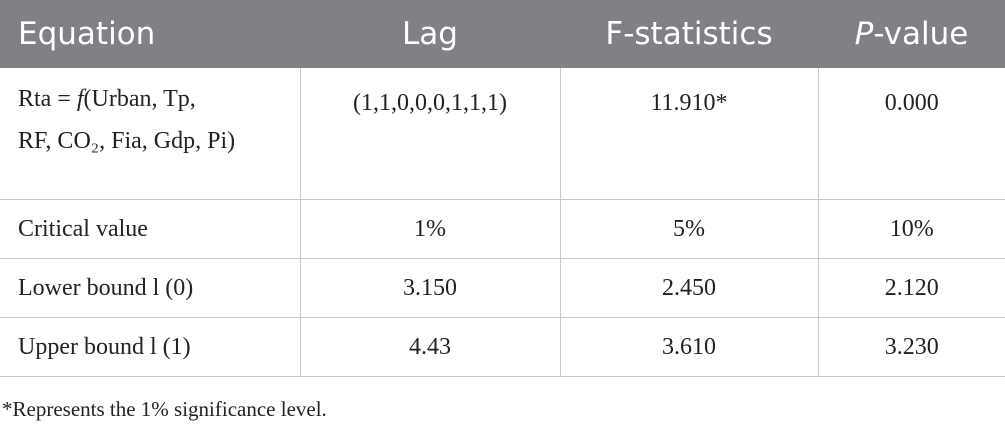  What do you see at coordinates (47, 99) in the screenshot?
I see `eq-prefix: Rta =` at bounding box center [47, 99].